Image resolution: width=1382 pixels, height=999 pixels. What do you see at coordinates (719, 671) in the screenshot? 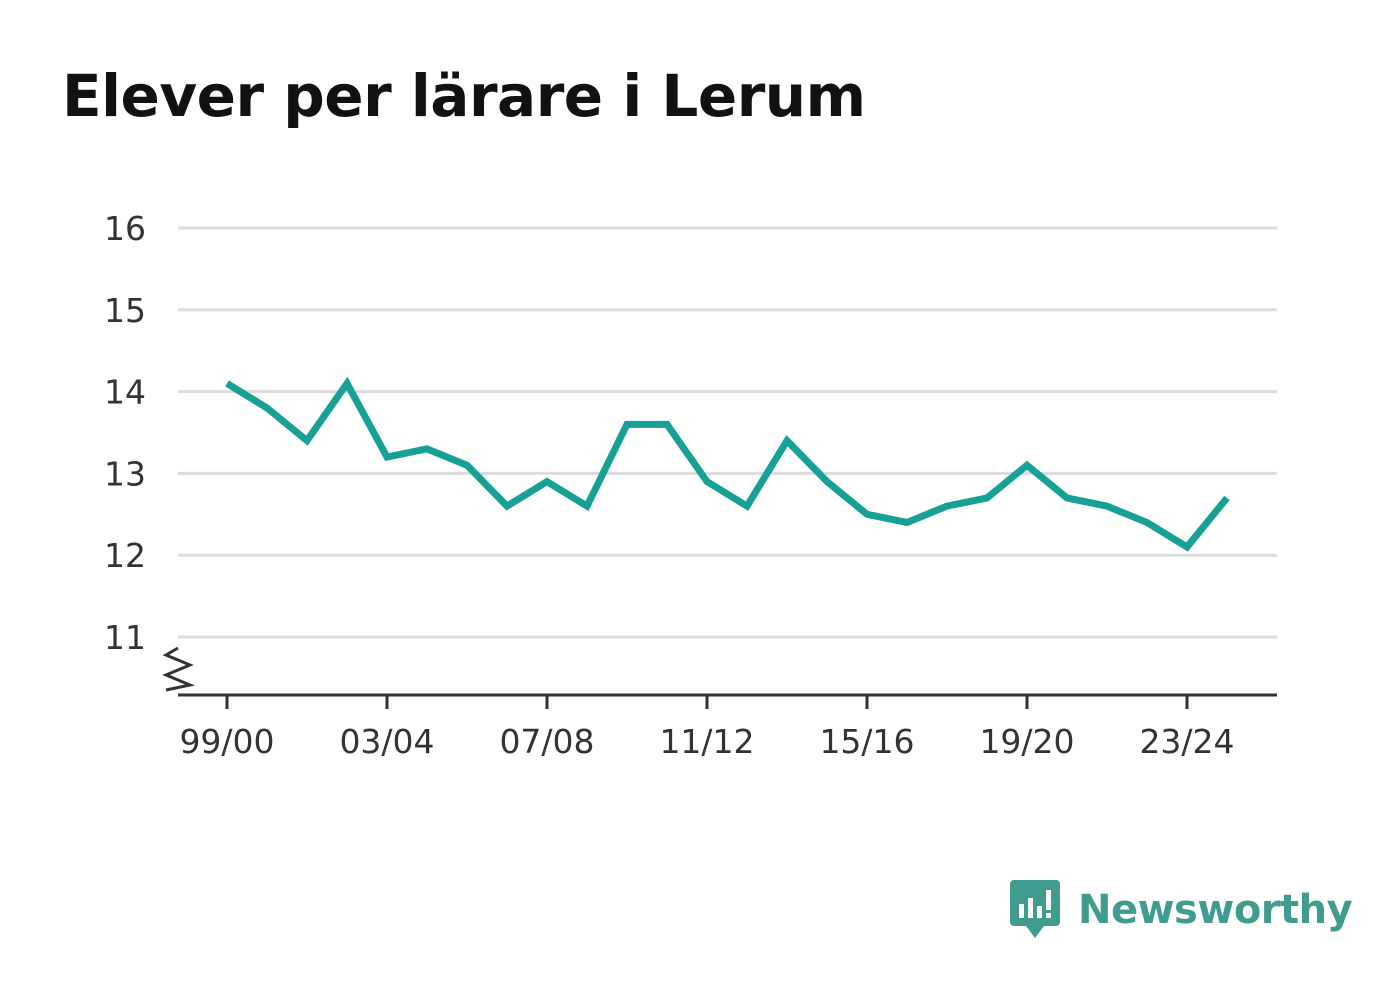
I see `x-axis` at bounding box center [719, 671].